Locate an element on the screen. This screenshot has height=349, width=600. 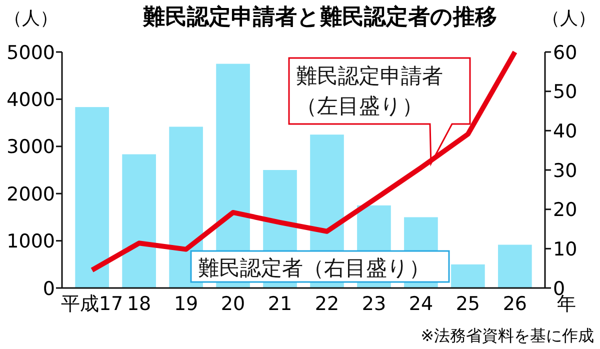
x-tick-label: 19 is located at coordinates (186, 304).